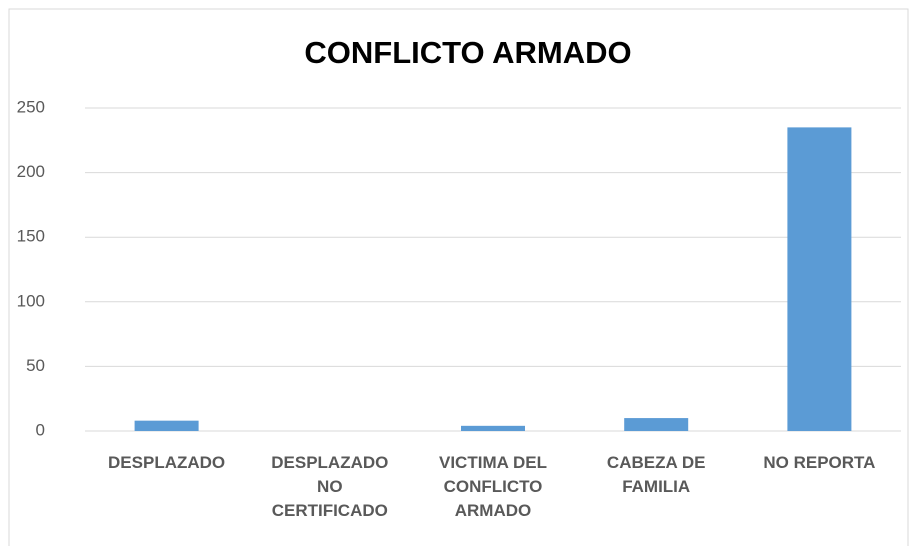  Describe the element at coordinates (35, 365) in the screenshot. I see `y-tick-label: 50` at that location.